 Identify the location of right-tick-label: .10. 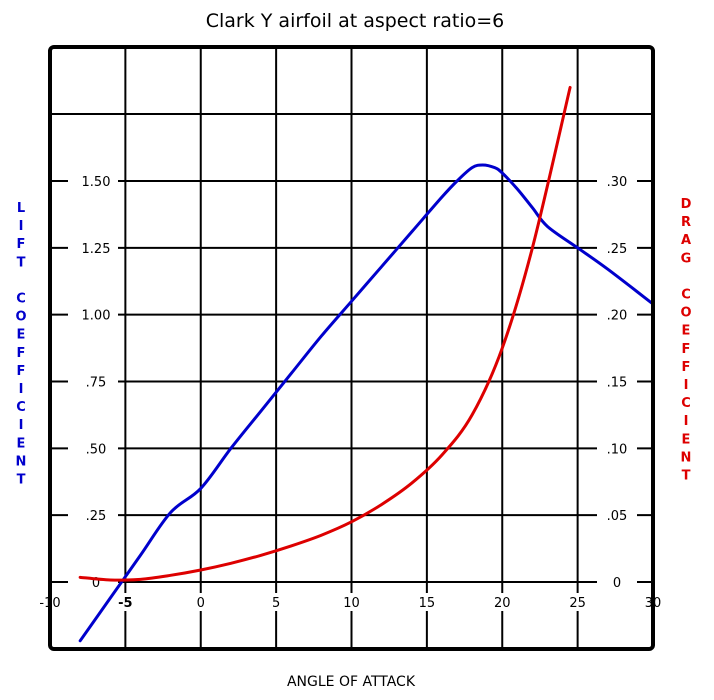
(617, 449).